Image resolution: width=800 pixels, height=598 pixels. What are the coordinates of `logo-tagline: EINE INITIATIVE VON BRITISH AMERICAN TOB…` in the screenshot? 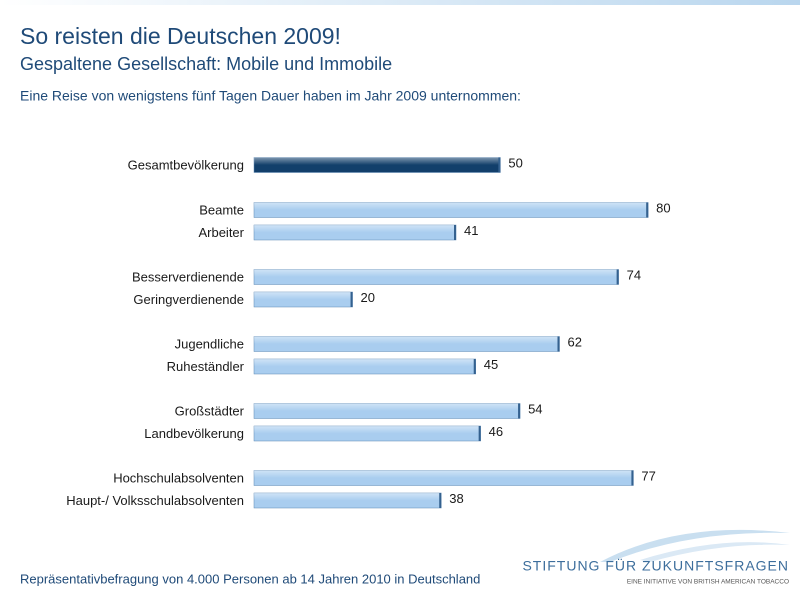 It's located at (708, 582).